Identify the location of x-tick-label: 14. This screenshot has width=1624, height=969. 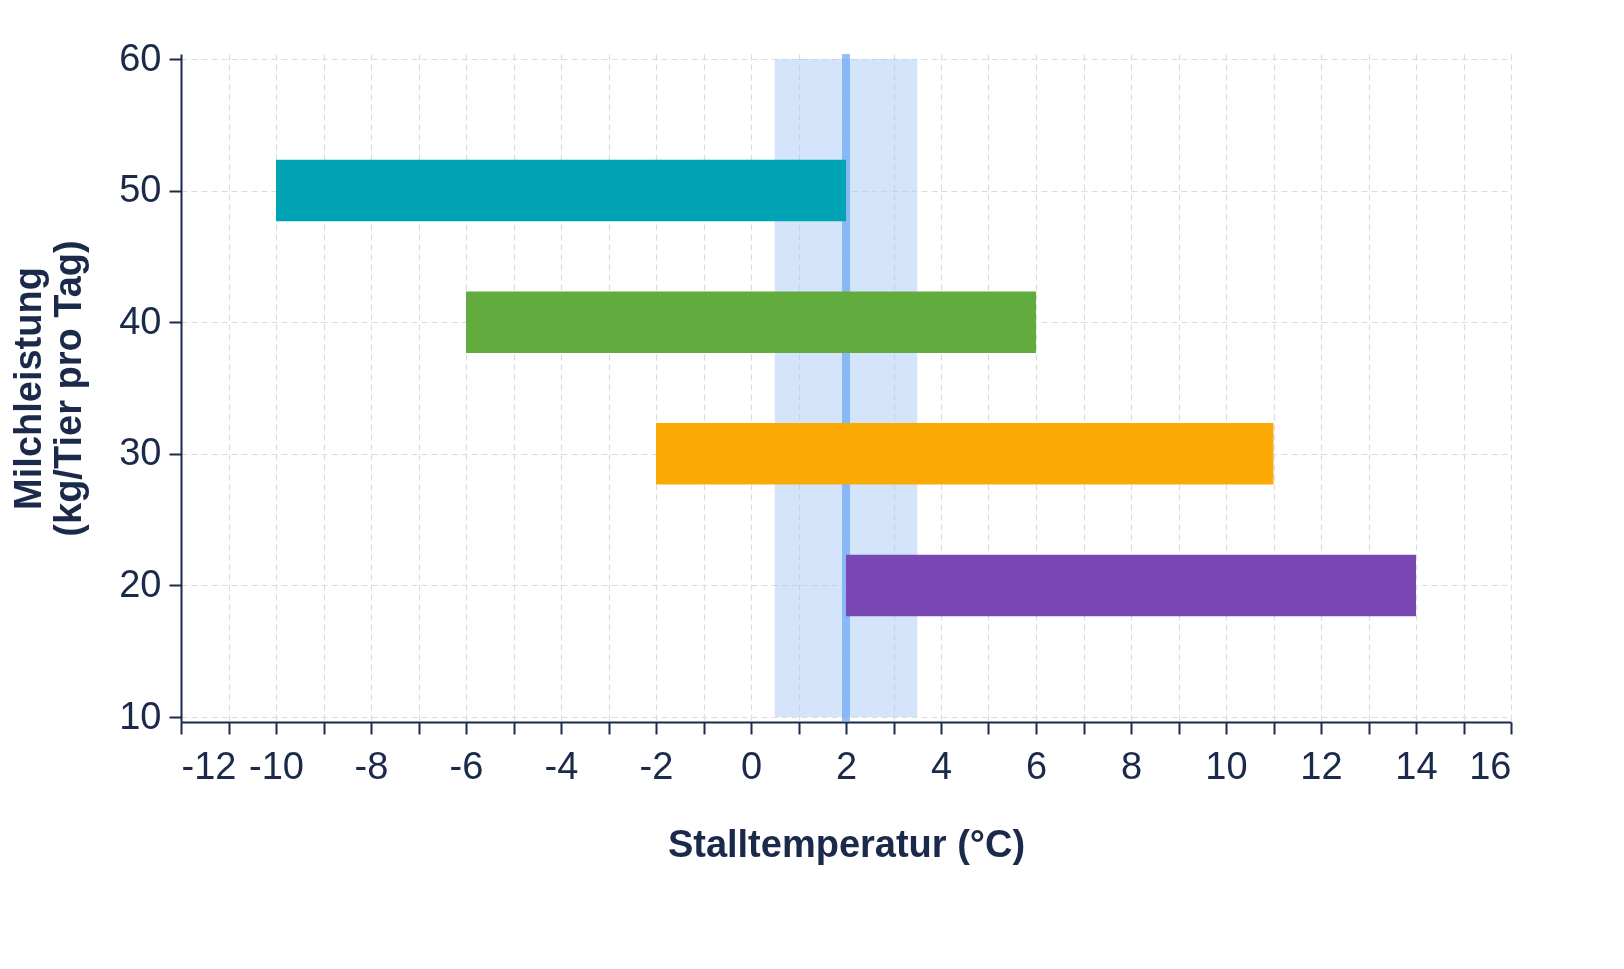
(1416, 765).